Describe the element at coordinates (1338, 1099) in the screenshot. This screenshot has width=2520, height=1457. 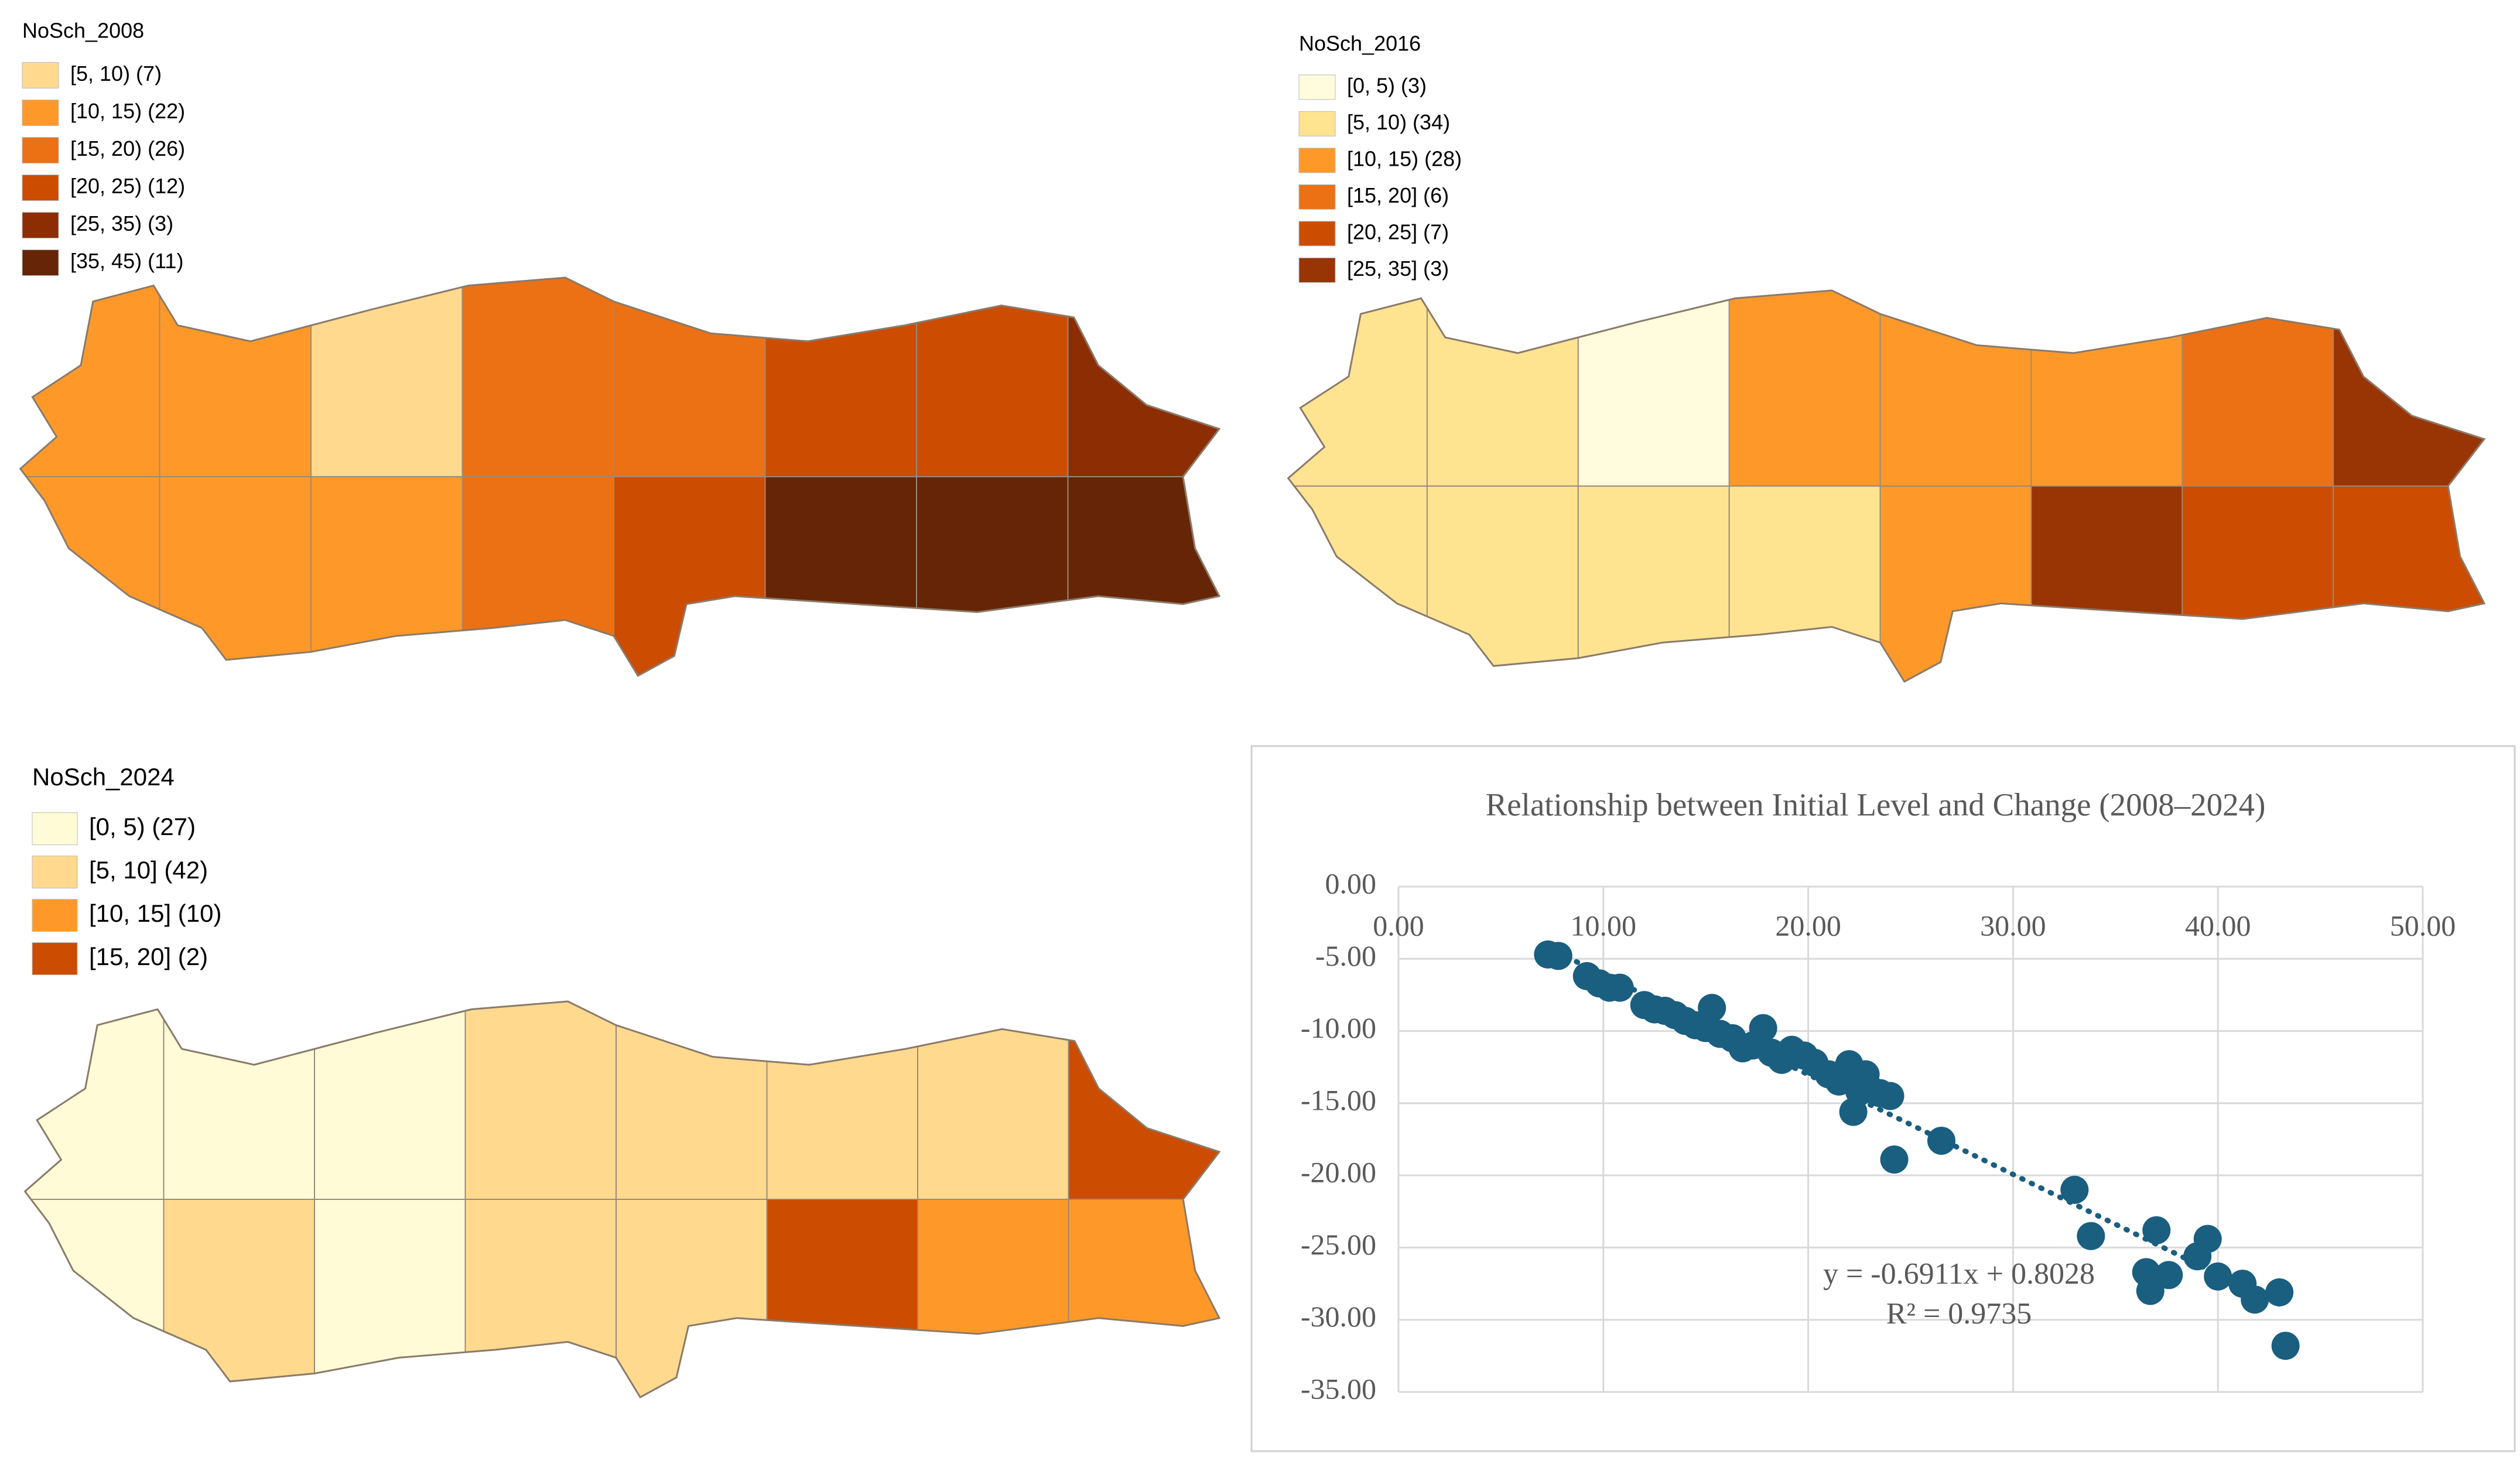
I see `y-tick-label: -15.00` at that location.